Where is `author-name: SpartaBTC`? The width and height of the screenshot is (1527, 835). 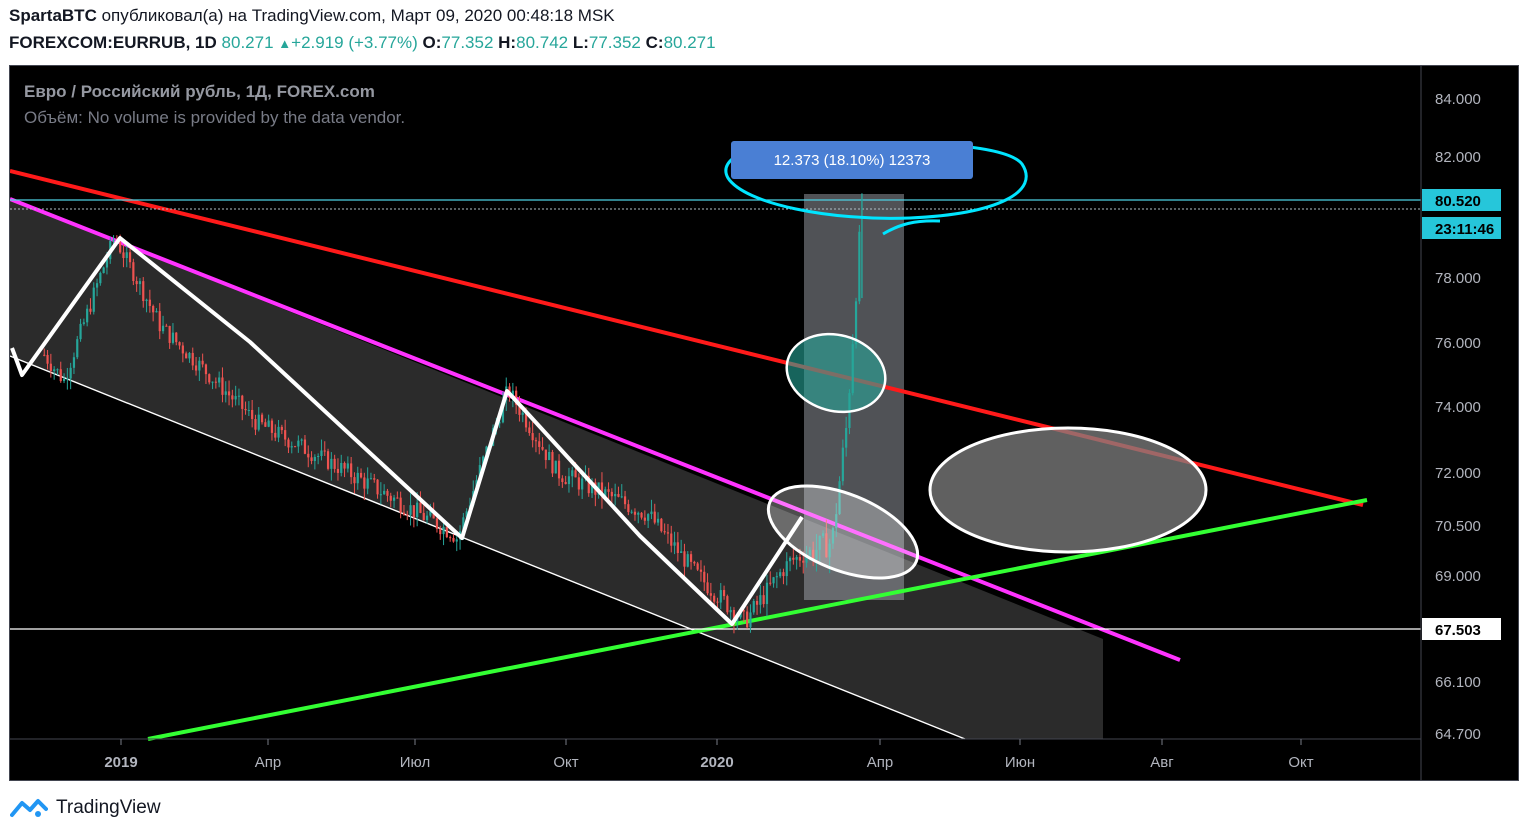 author-name: SpartaBTC is located at coordinates (53, 15).